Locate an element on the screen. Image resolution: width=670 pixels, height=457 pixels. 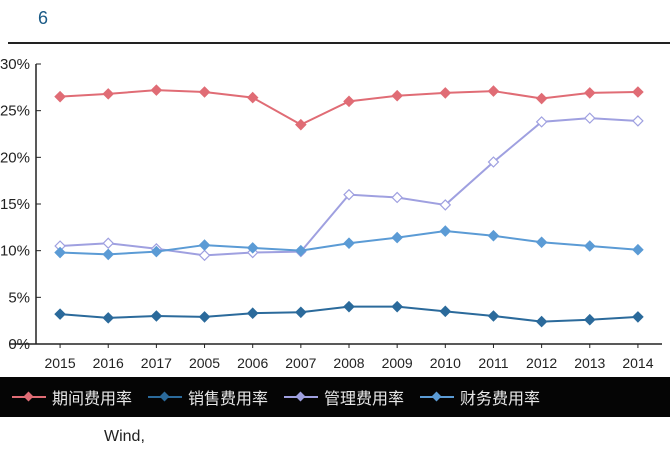
x-tick-label: 2011 is located at coordinates (493, 363).